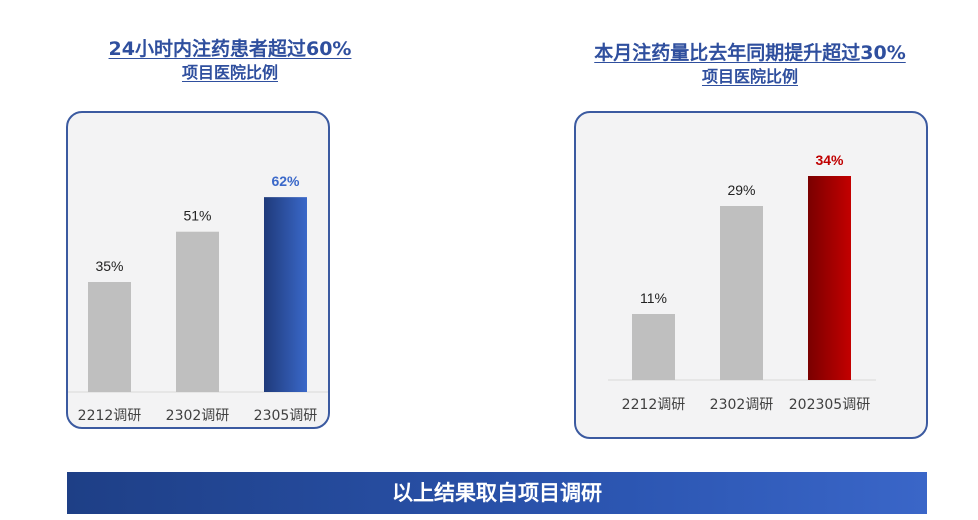 The image size is (978, 520). I want to click on value-label-3: 62%, so click(285, 181).